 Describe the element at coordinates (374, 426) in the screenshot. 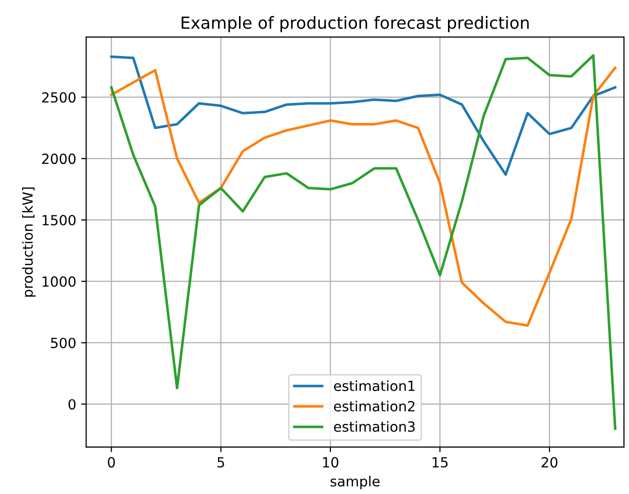

I see `legend-label: estimation3` at that location.